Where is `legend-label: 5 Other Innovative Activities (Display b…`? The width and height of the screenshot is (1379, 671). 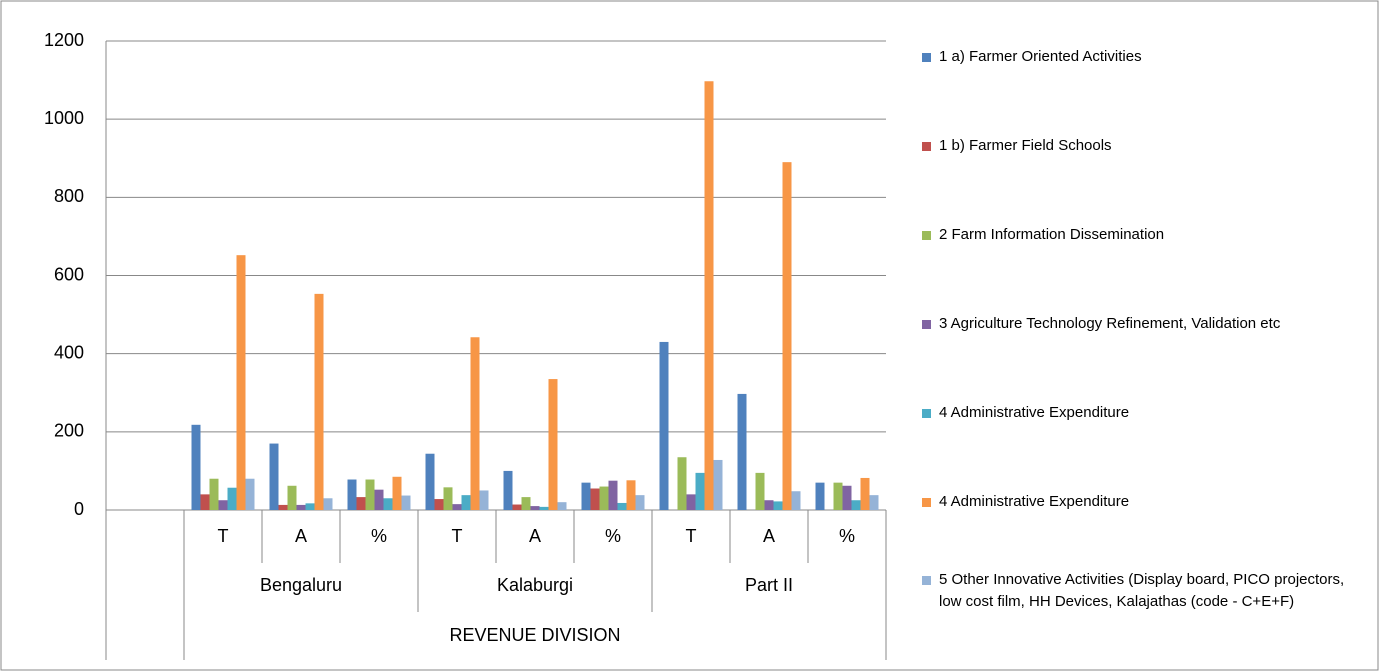
legend-label: 5 Other Innovative Activities (Display b… is located at coordinates (1142, 590).